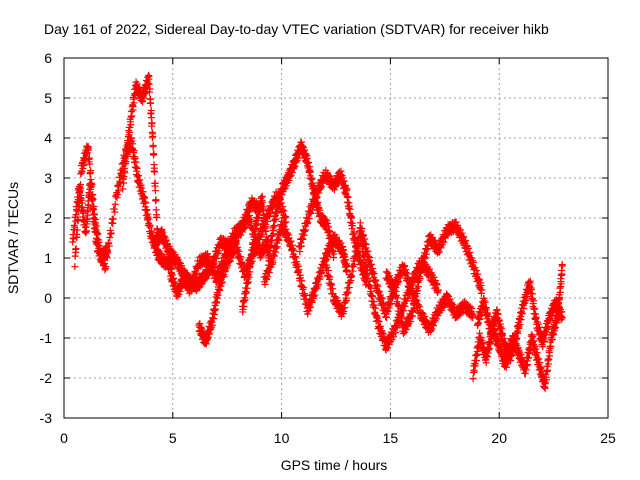  What do you see at coordinates (391, 438) in the screenshot?
I see `x-tick-label-3: 15` at bounding box center [391, 438].